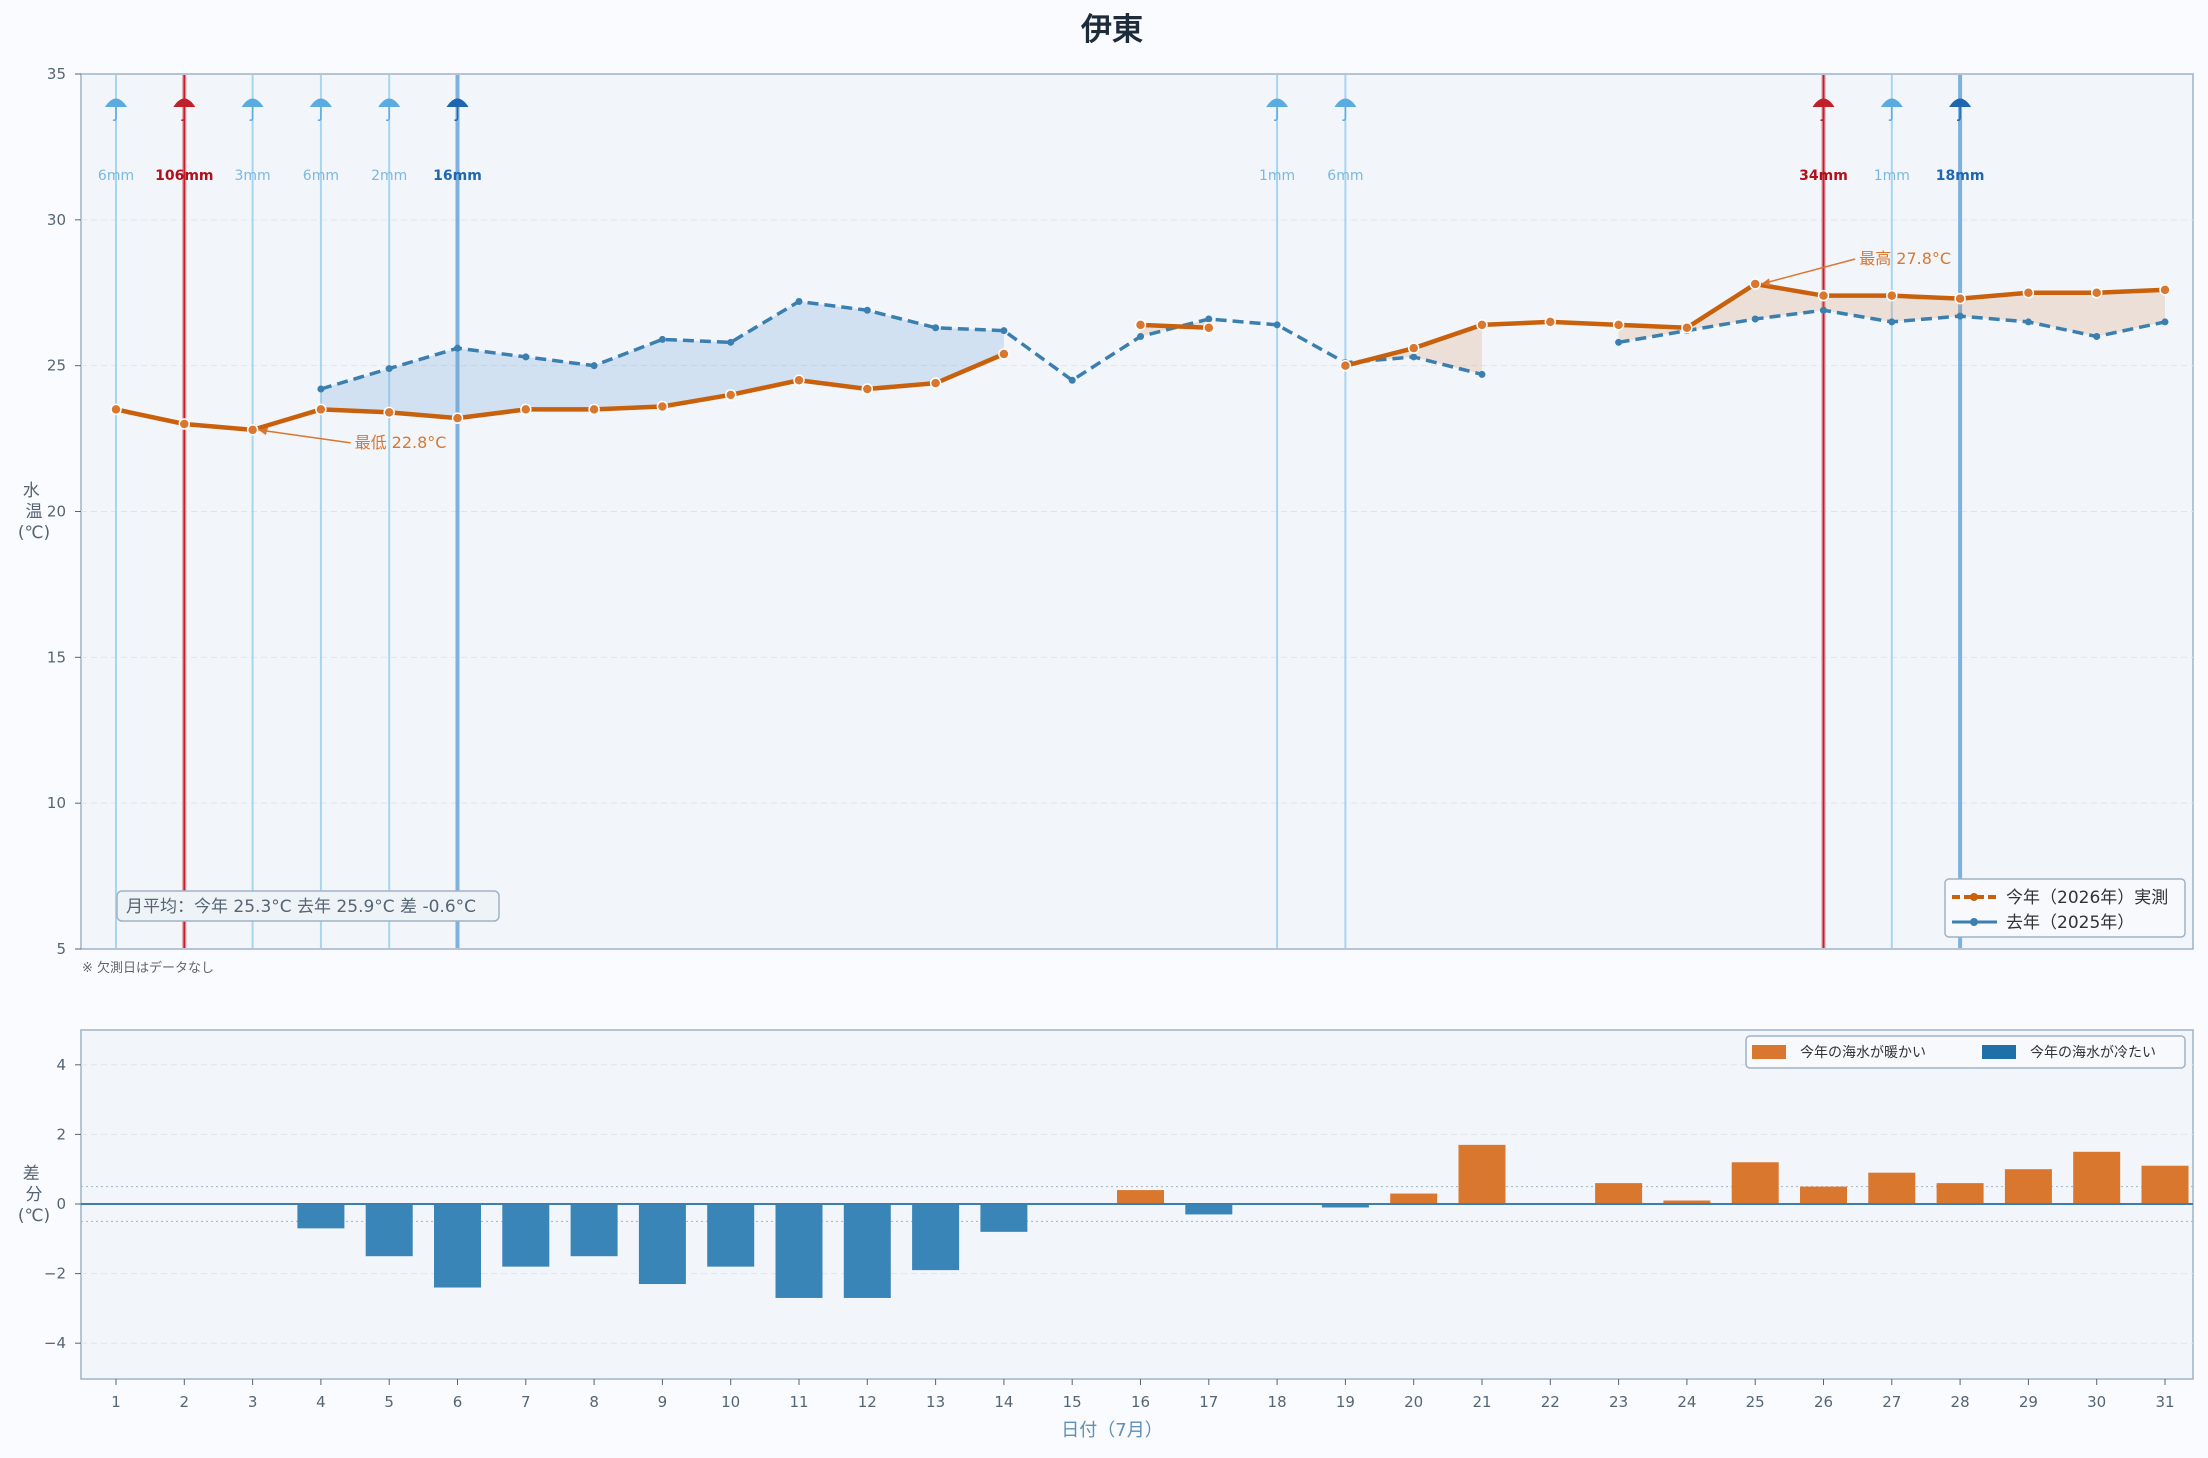 Image resolution: width=2208 pixels, height=1458 pixels. I want to click on x-tick-label: 29, so click(2028, 1402).